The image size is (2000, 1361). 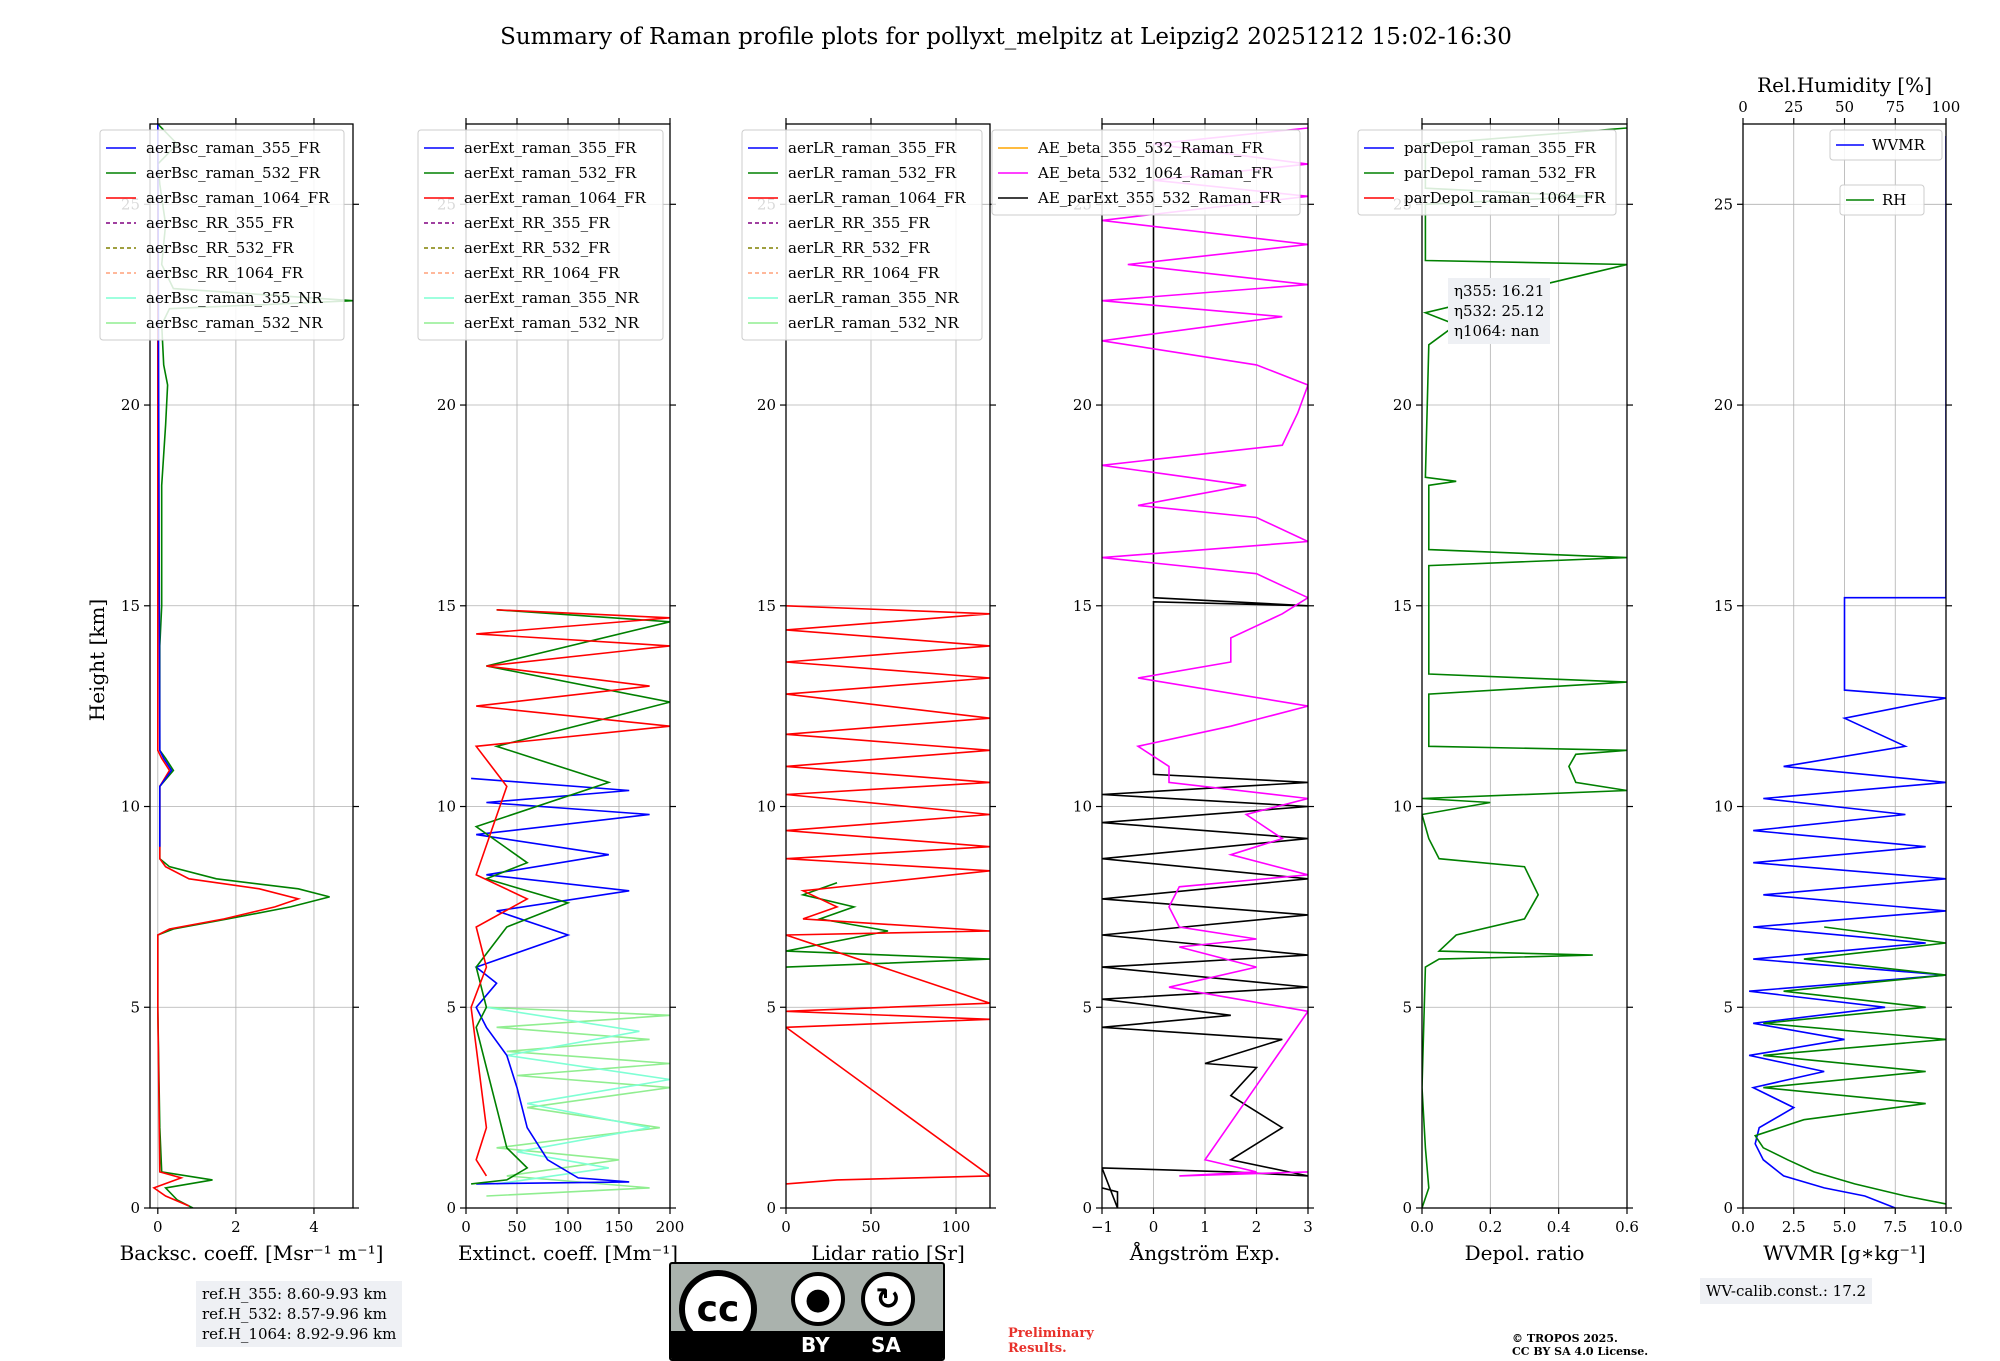 I want to click on x-axis-label: Lidar ratio [Sr], so click(x=888, y=1253).